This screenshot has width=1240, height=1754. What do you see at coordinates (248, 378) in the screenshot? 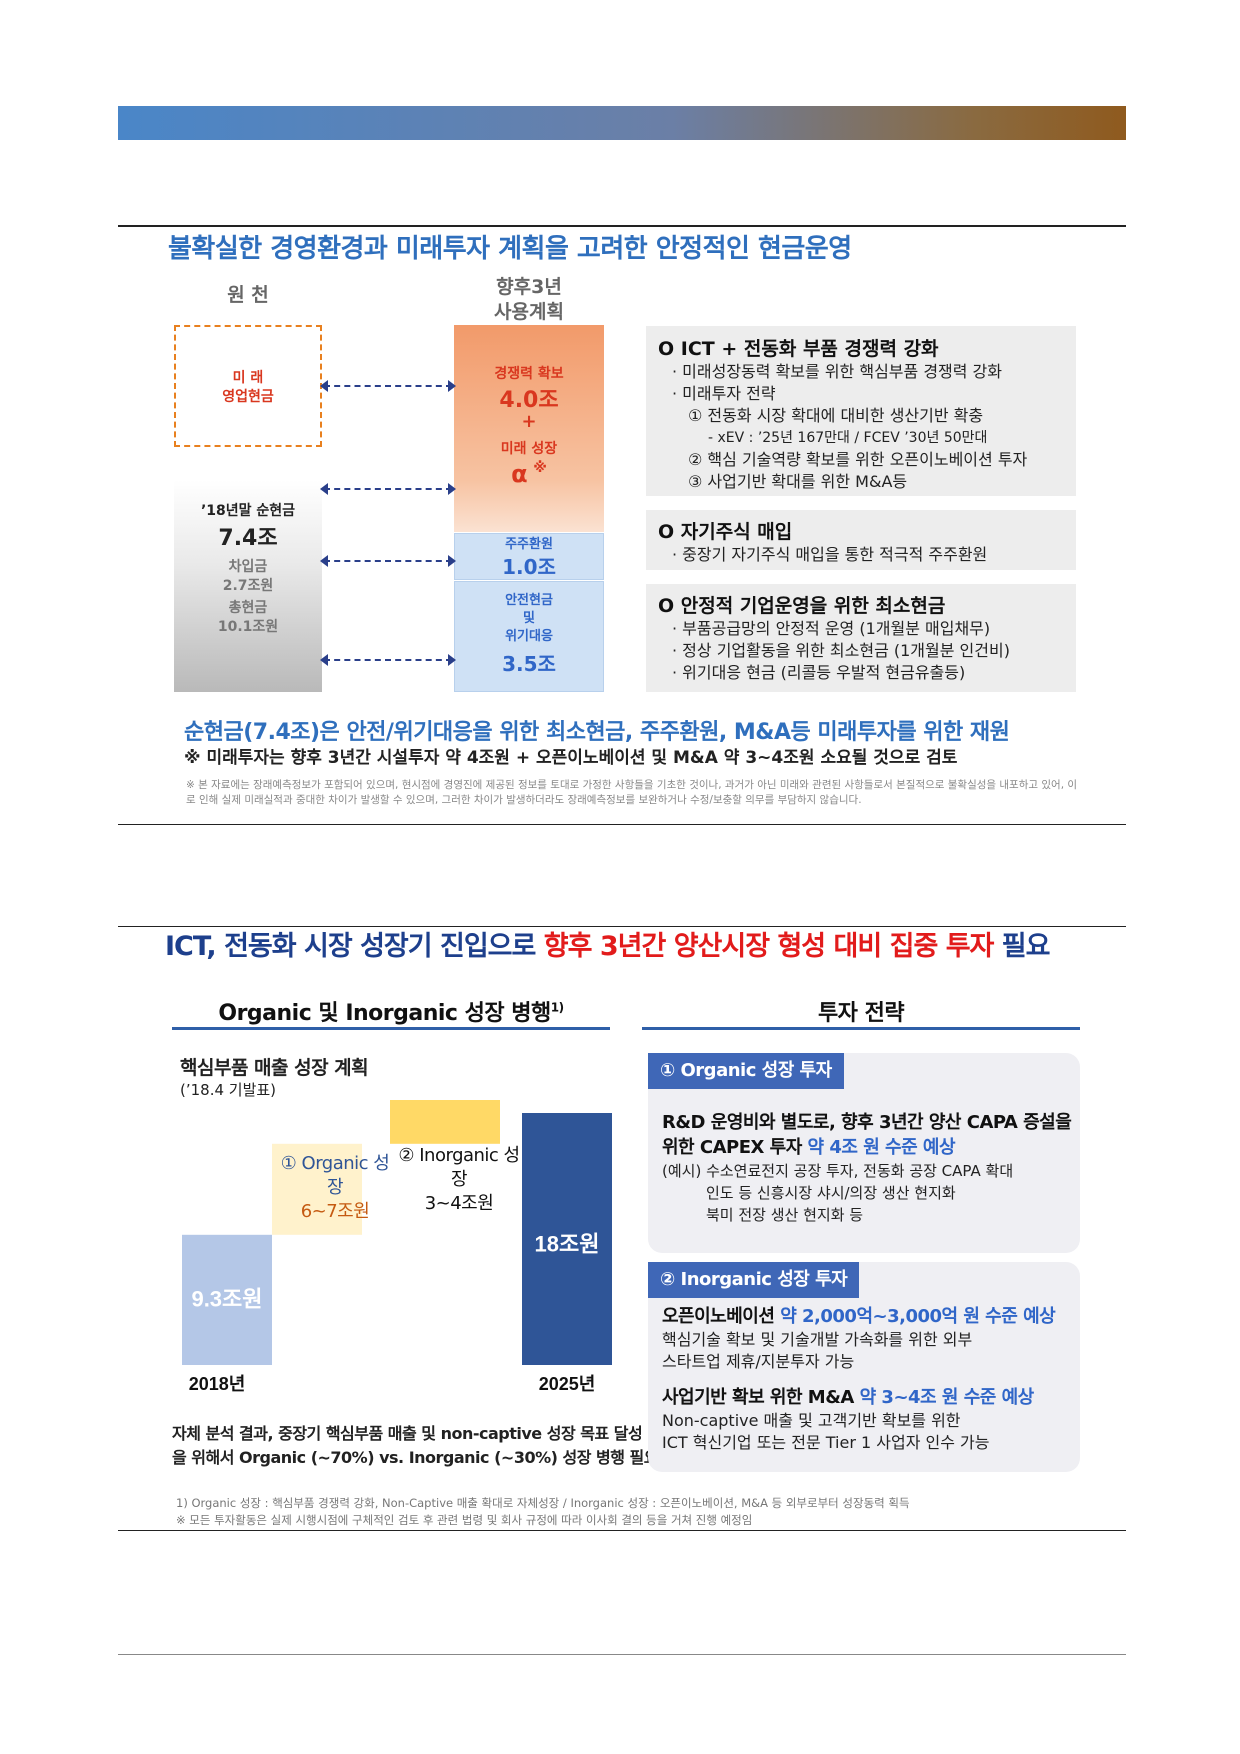
I see `future-label-line1: 미 래` at bounding box center [248, 378].